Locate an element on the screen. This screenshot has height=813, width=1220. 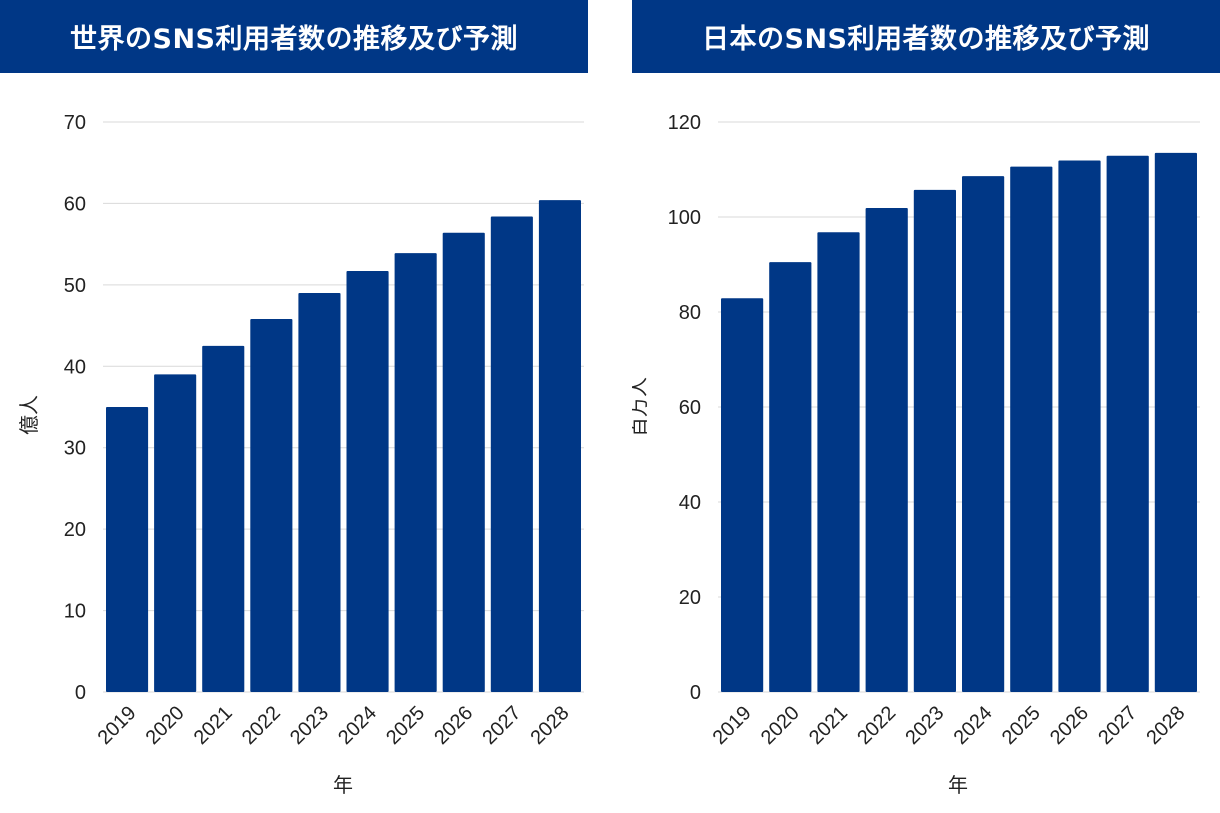
world-bar-2023 is located at coordinates (319, 492).